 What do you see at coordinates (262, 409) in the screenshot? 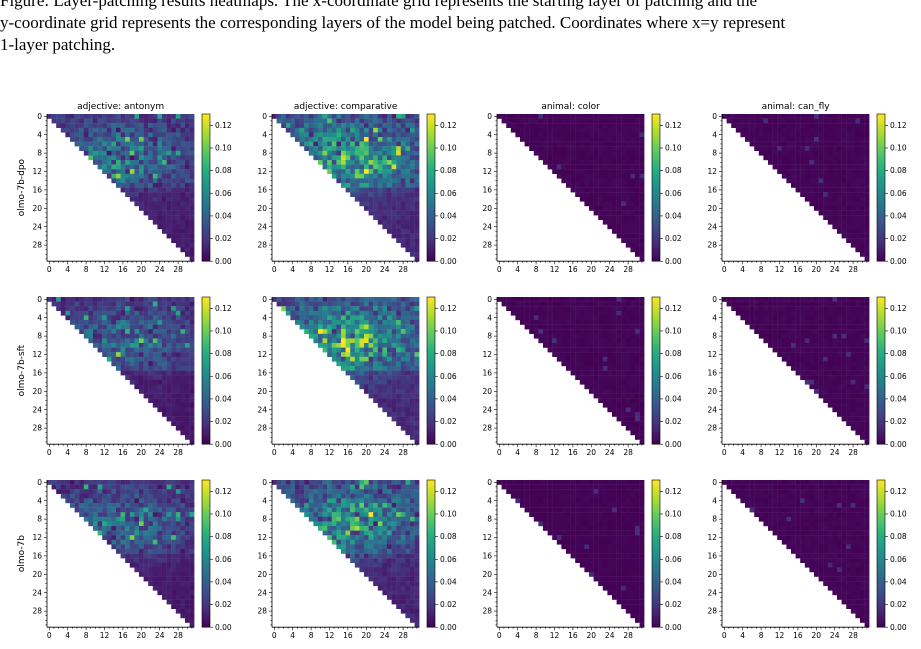
I see `y-tick-label: 24` at bounding box center [262, 409].